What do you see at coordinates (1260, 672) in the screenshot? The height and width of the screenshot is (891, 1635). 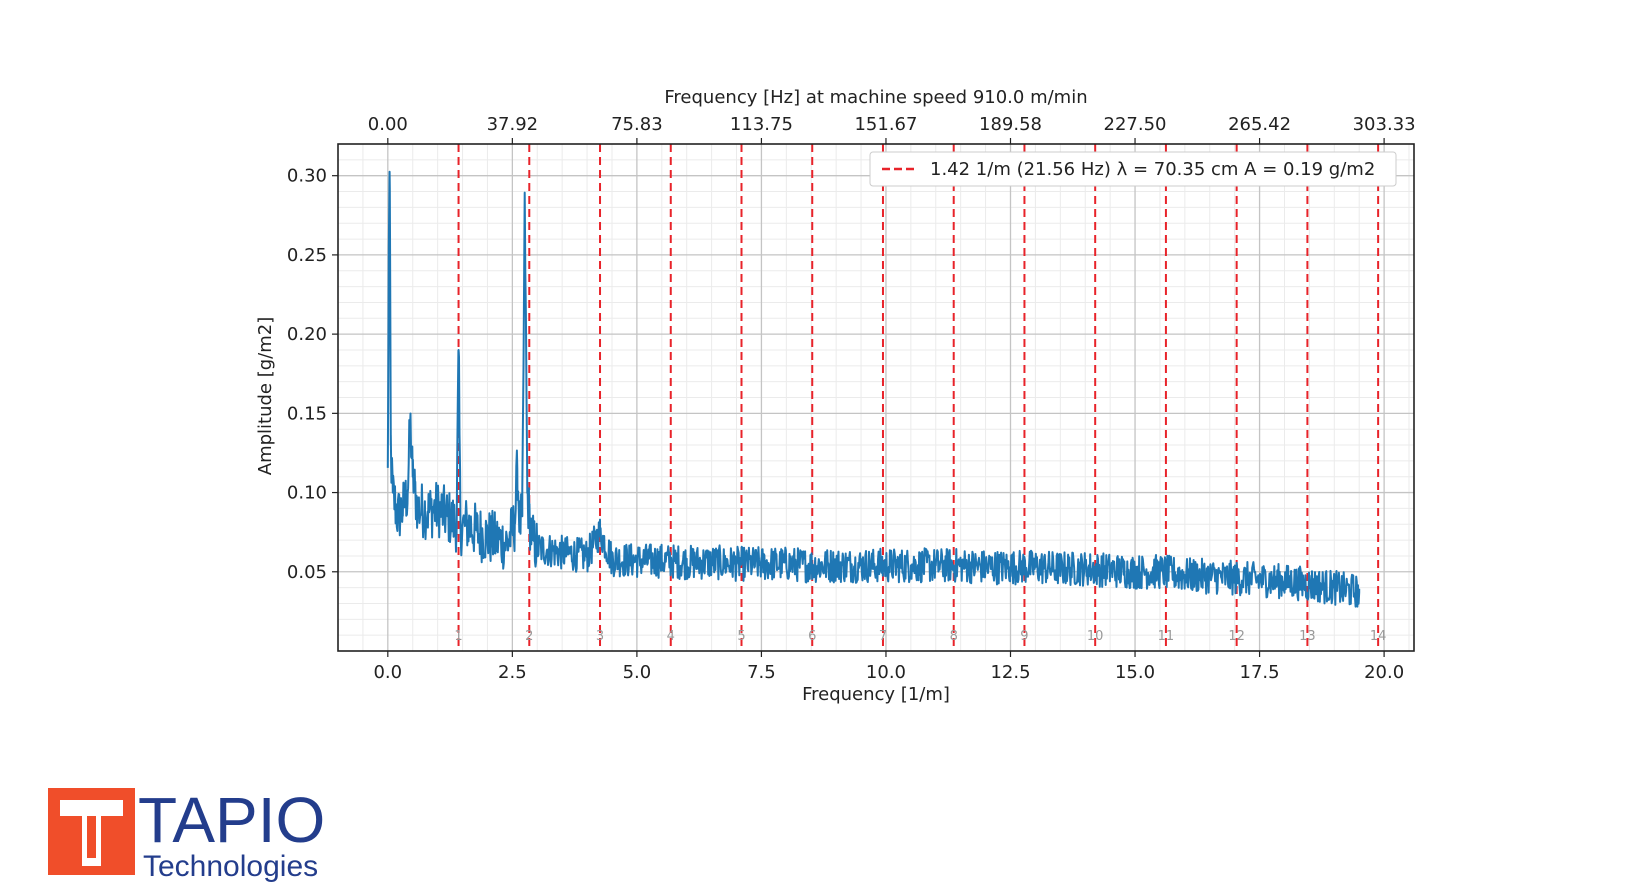 I see `x-tick-label: 17.5` at bounding box center [1260, 672].